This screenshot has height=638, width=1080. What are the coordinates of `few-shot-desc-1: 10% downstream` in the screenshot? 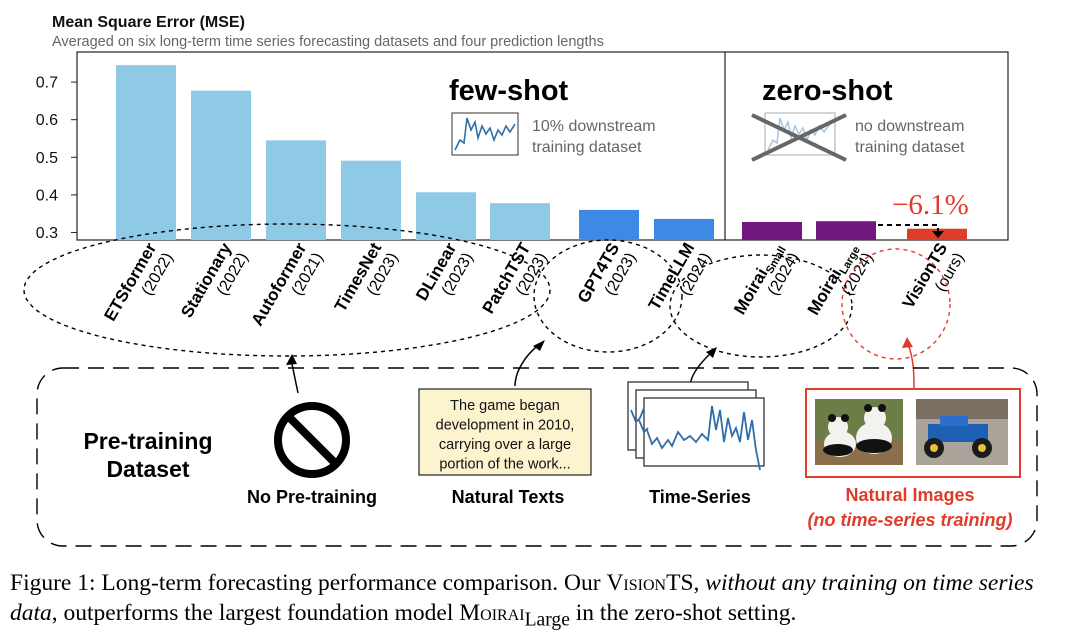 It's located at (594, 126).